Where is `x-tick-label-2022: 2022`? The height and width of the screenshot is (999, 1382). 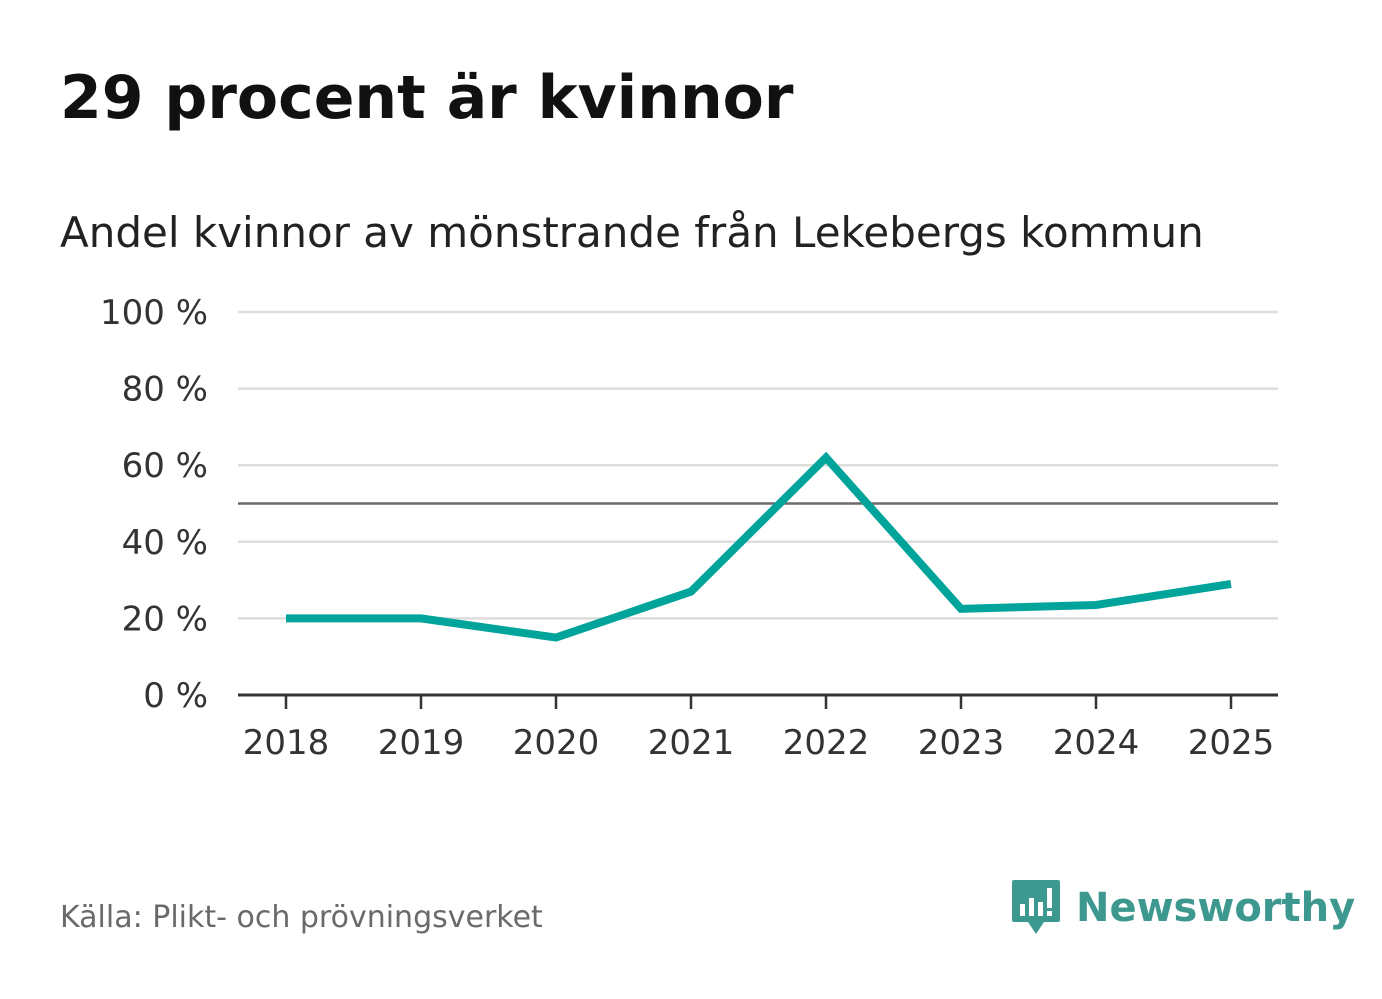
x-tick-label-2022: 2022 is located at coordinates (826, 743).